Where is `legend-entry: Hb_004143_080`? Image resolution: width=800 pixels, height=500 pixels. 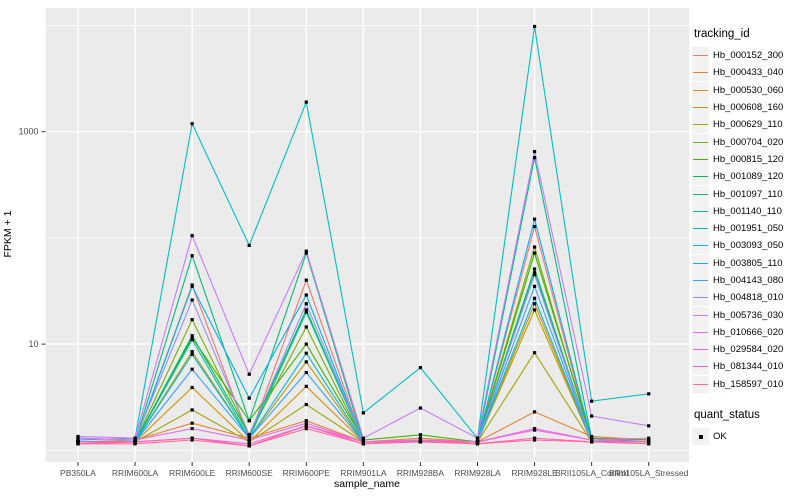 legend-entry: Hb_004143_080 is located at coordinates (746, 280).